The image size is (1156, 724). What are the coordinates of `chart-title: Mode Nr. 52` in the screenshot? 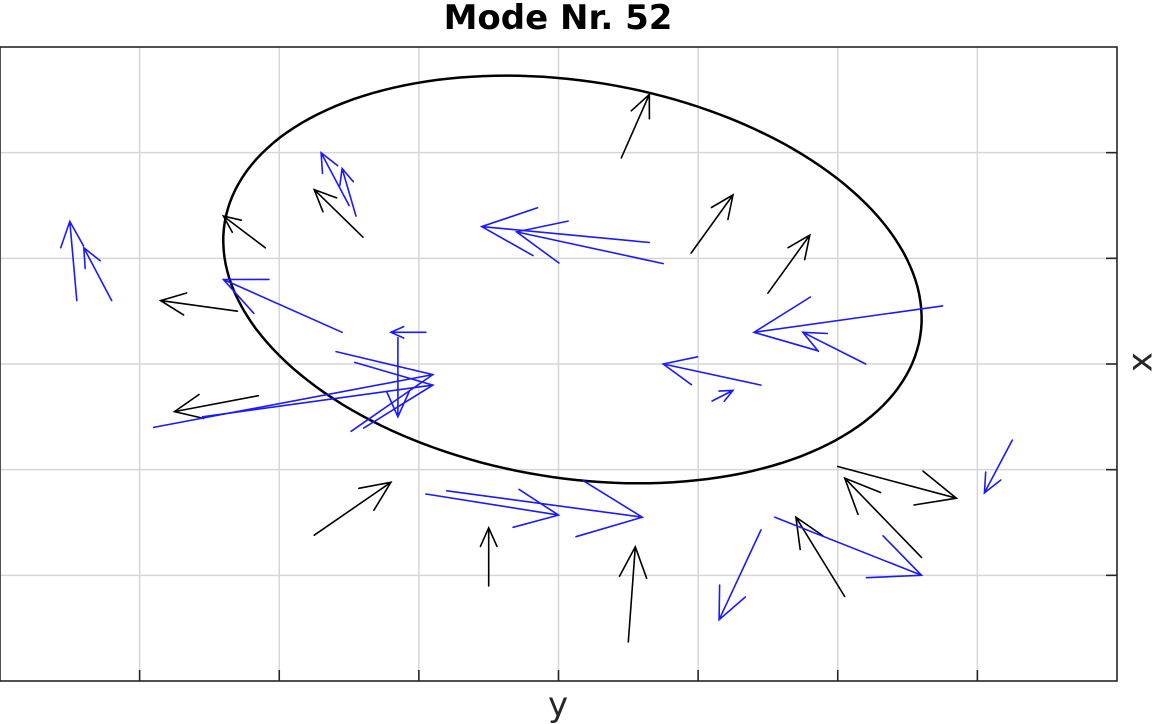 It's located at (558, 19).